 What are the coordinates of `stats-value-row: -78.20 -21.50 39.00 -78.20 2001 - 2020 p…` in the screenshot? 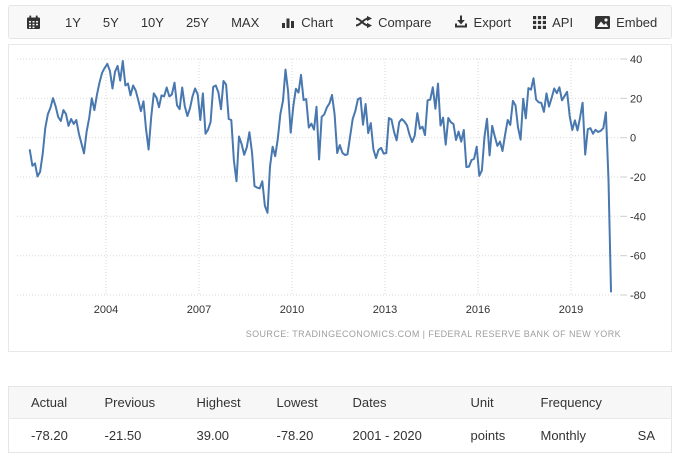 It's located at (340, 435).